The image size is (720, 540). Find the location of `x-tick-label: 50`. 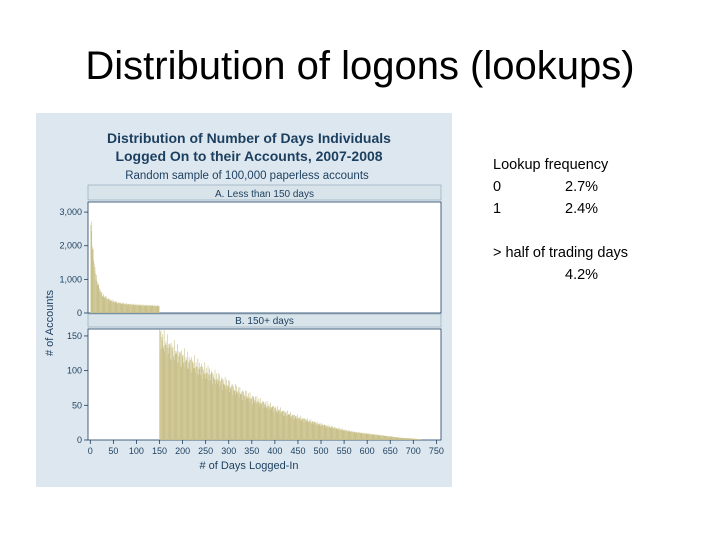

x-tick-label: 50 is located at coordinates (113, 451).